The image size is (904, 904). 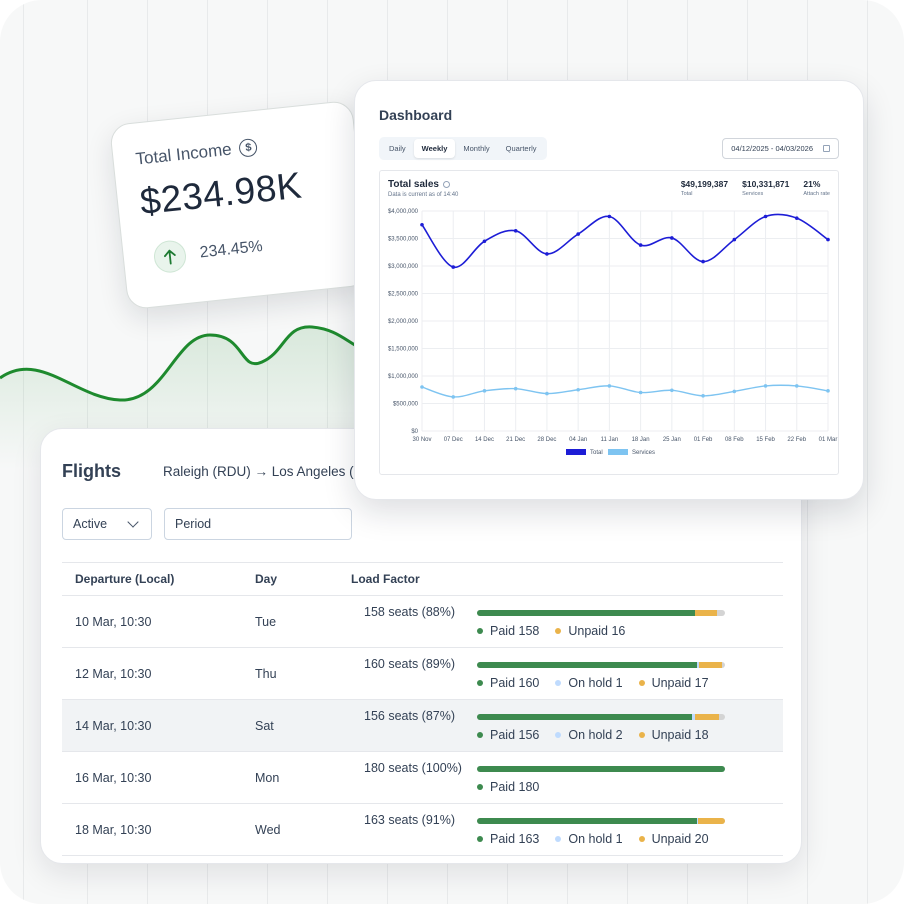 What do you see at coordinates (508, 839) in the screenshot?
I see `legend-item-paid: Paid 163` at bounding box center [508, 839].